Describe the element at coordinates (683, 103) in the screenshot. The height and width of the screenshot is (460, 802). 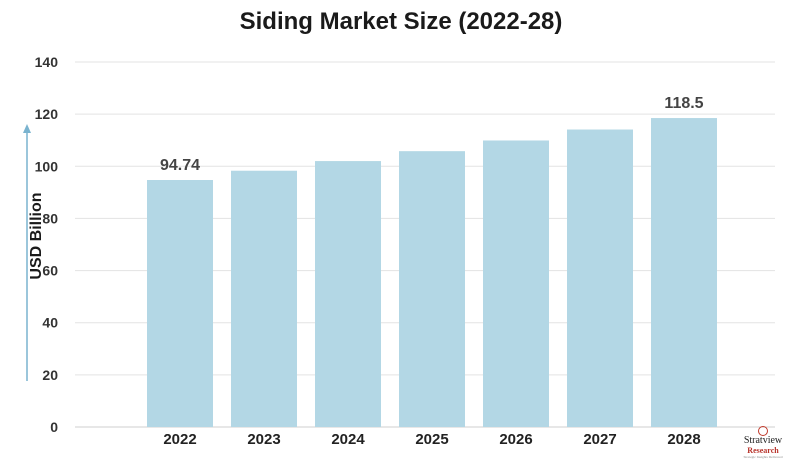
I see `data-label: 118.5` at that location.